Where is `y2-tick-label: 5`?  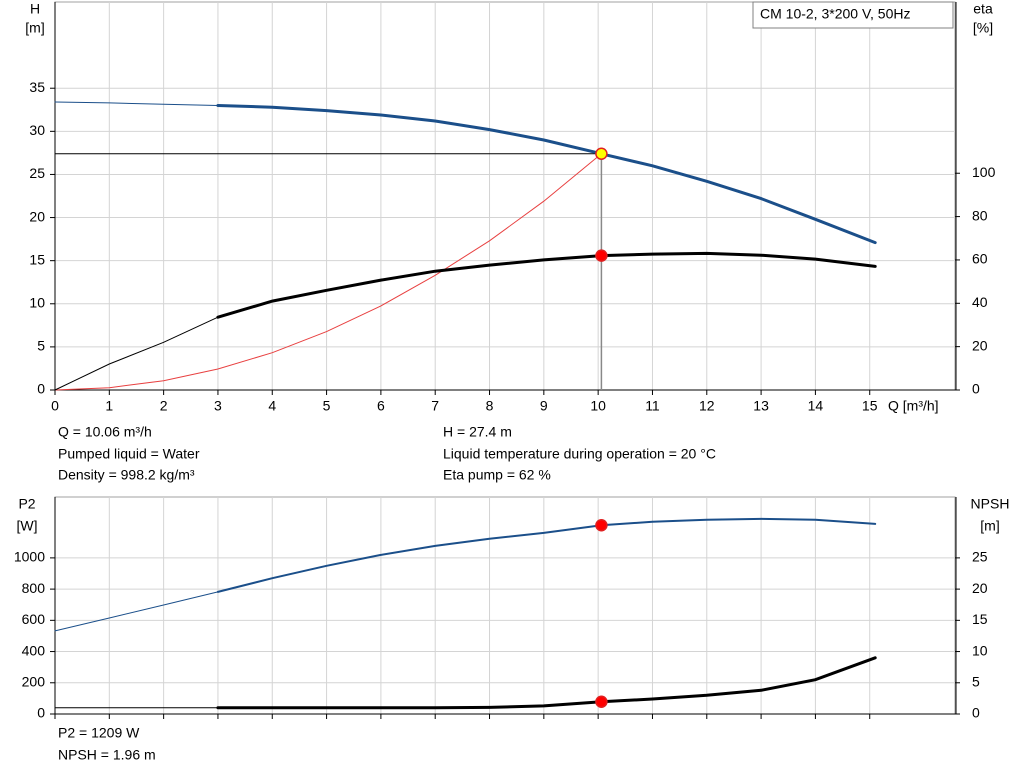
y2-tick-label: 5 is located at coordinates (976, 681).